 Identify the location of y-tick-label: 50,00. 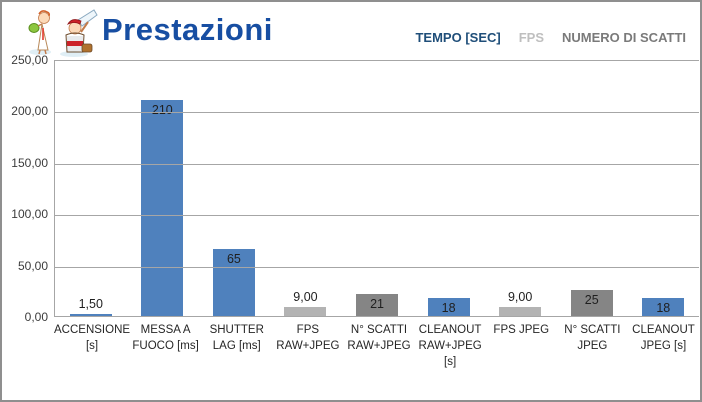
(32, 265).